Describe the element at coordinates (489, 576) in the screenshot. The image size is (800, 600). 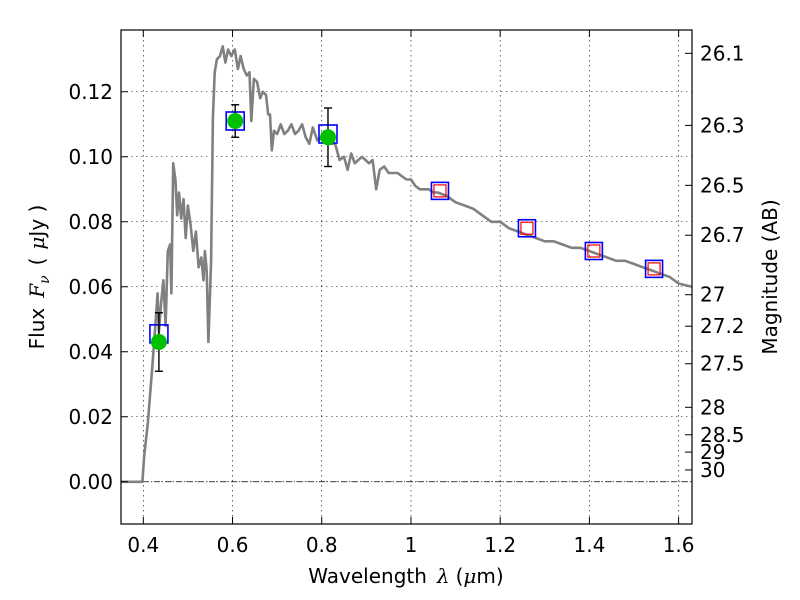
I see `x-axis-label-unit-suffix: m)` at that location.